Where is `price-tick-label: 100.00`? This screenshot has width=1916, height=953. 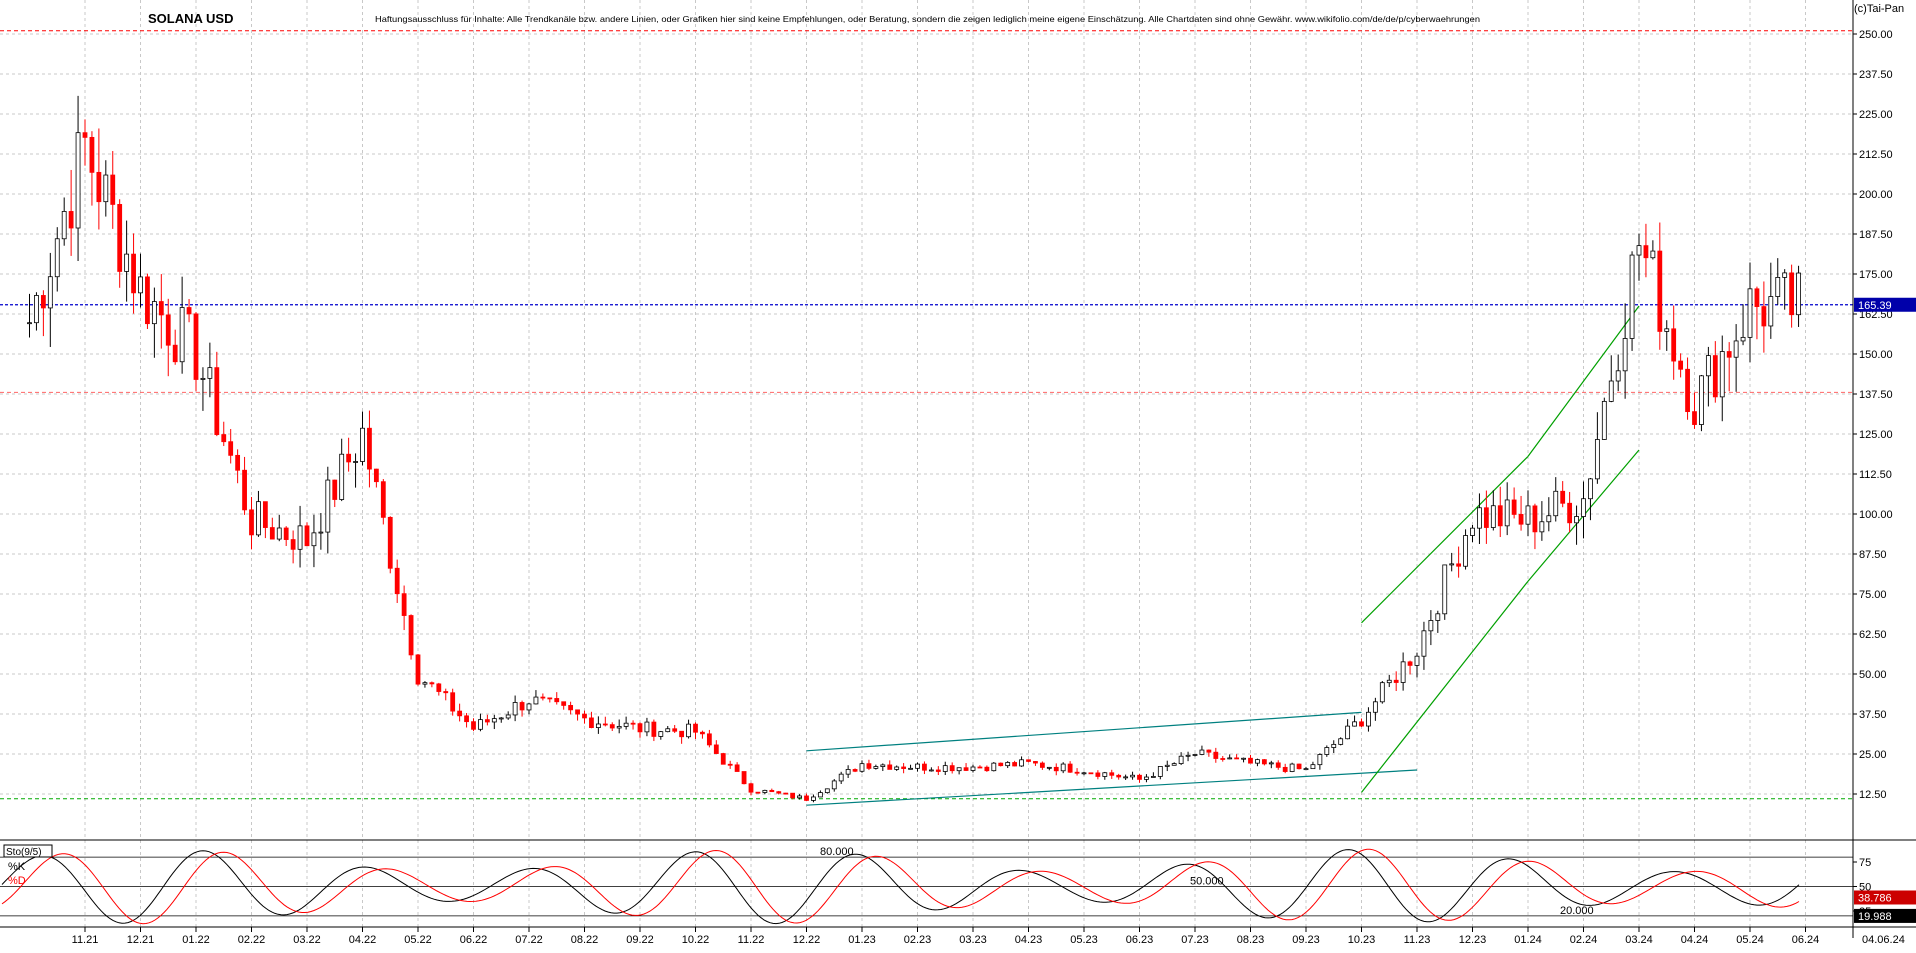
price-tick-label: 100.00 is located at coordinates (1876, 515).